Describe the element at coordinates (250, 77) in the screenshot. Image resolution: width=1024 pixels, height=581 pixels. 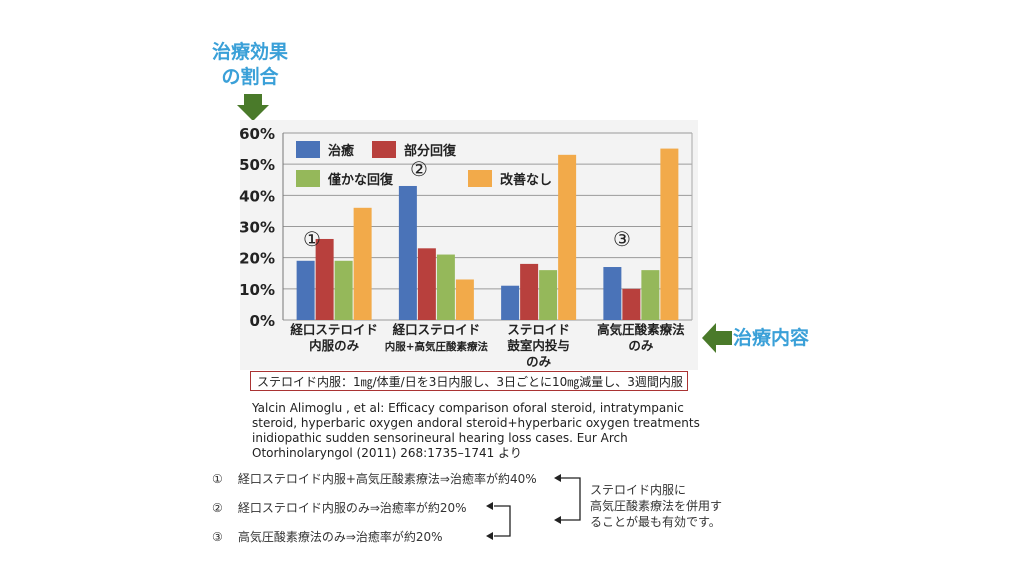
I see `y-outer-label-line2: の割合` at that location.